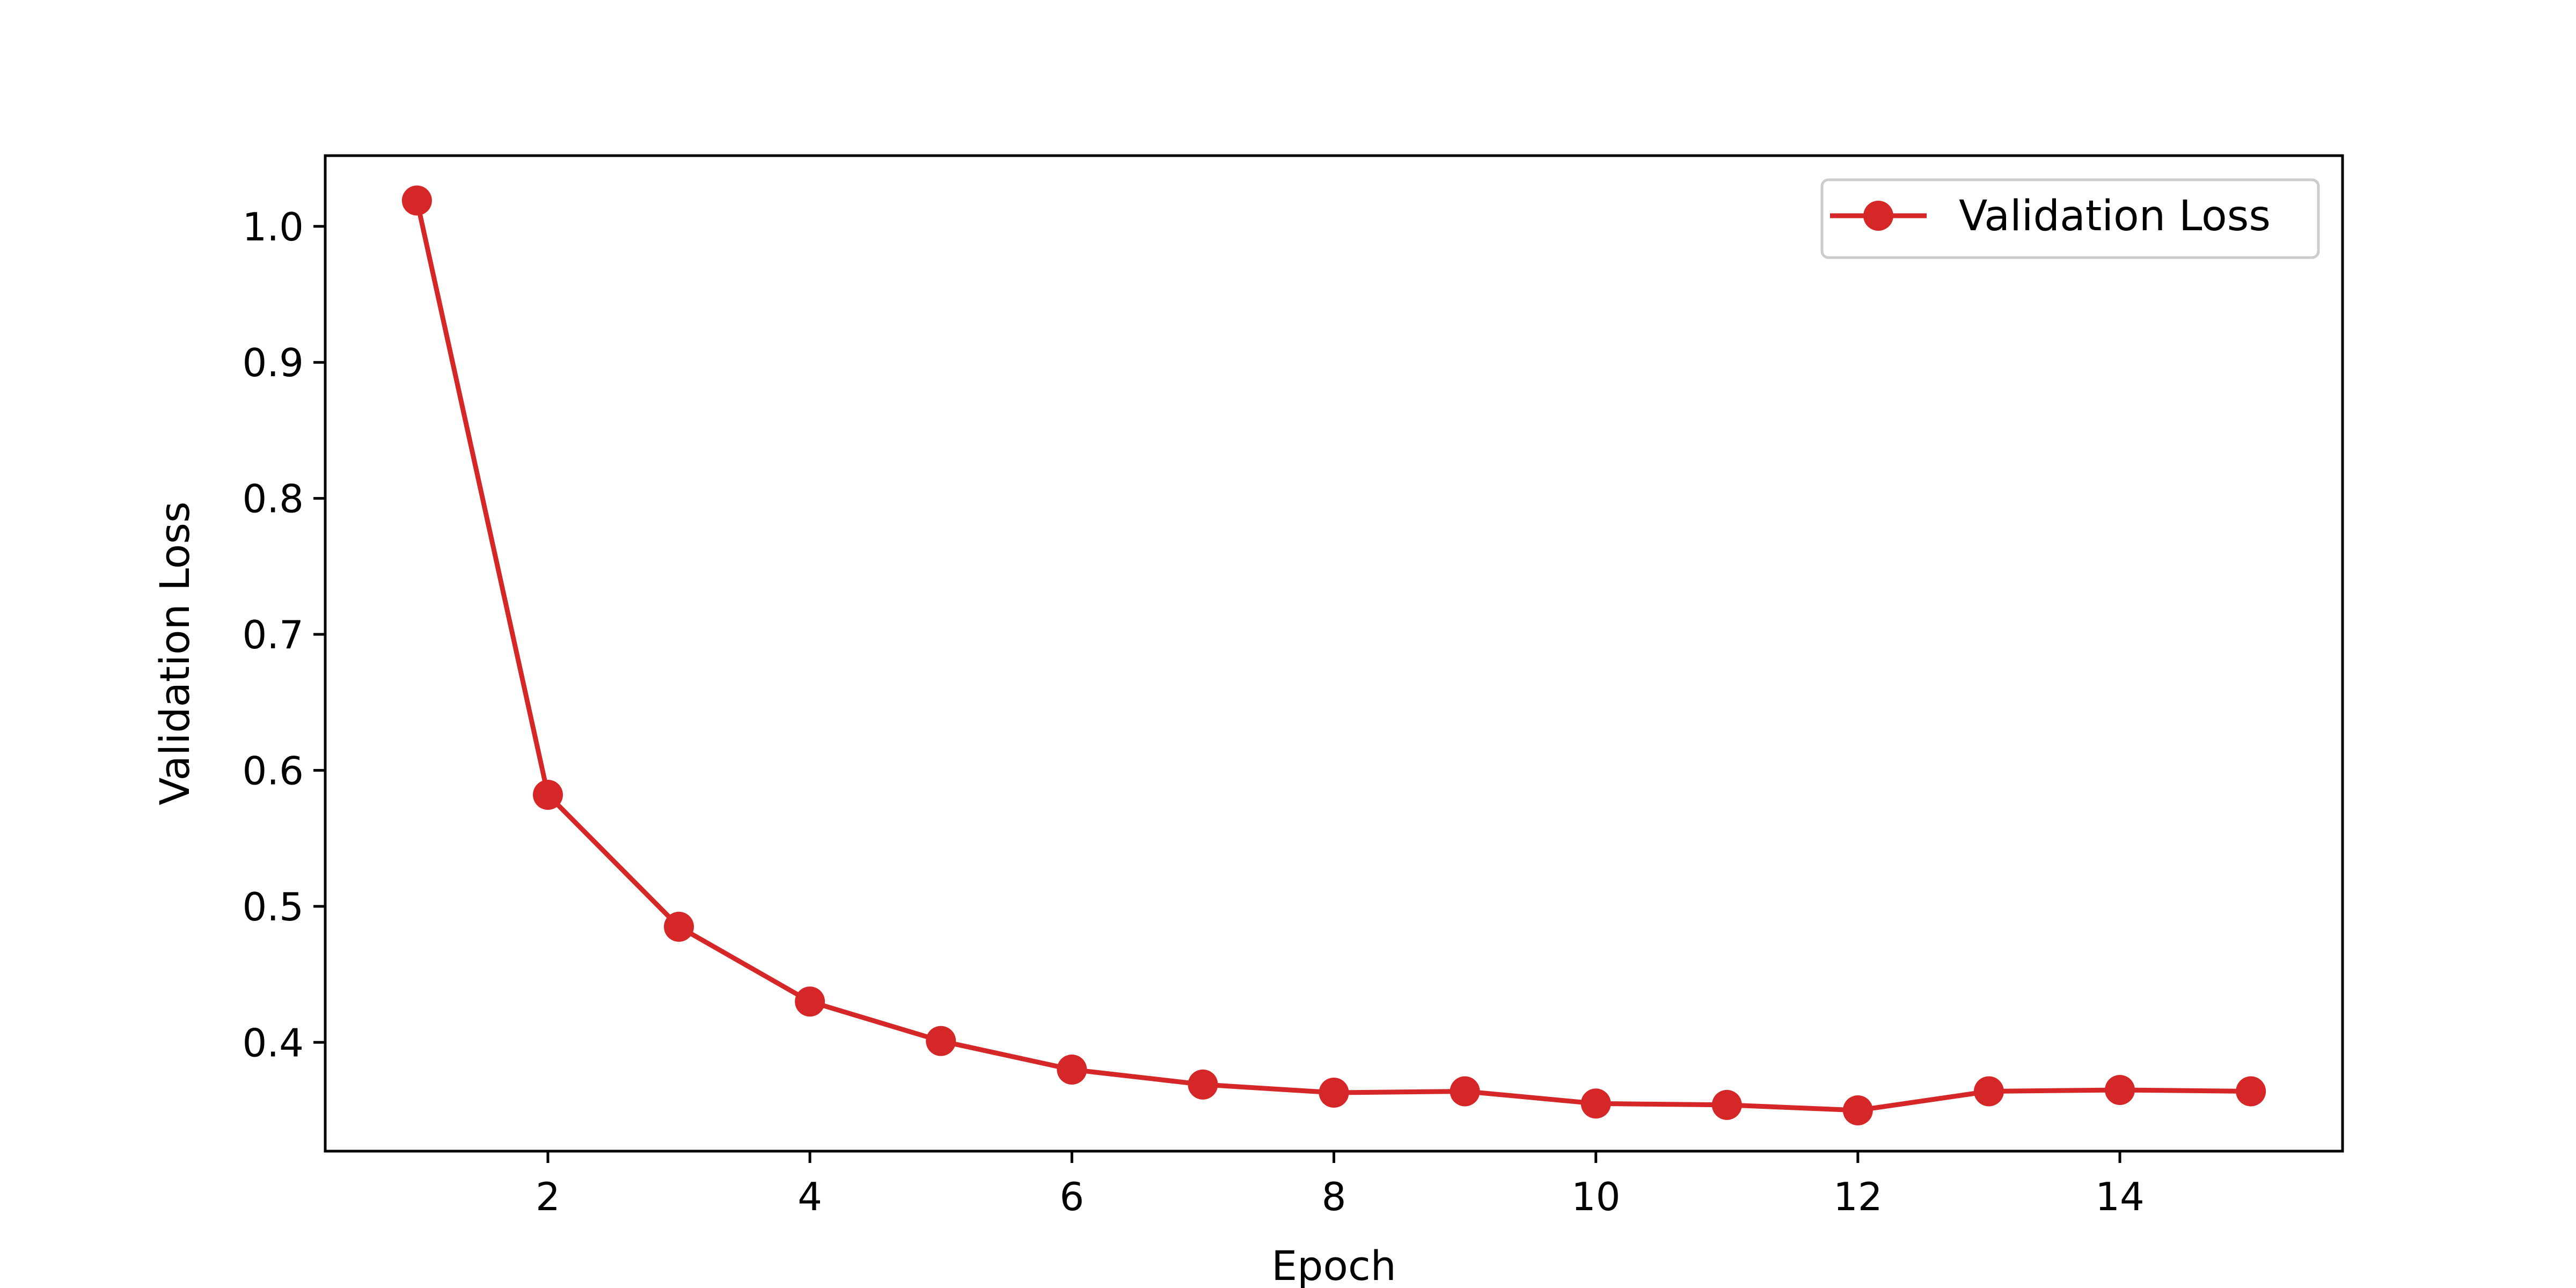  Describe the element at coordinates (273, 362) in the screenshot. I see `y-tick-label: 0.9` at that location.